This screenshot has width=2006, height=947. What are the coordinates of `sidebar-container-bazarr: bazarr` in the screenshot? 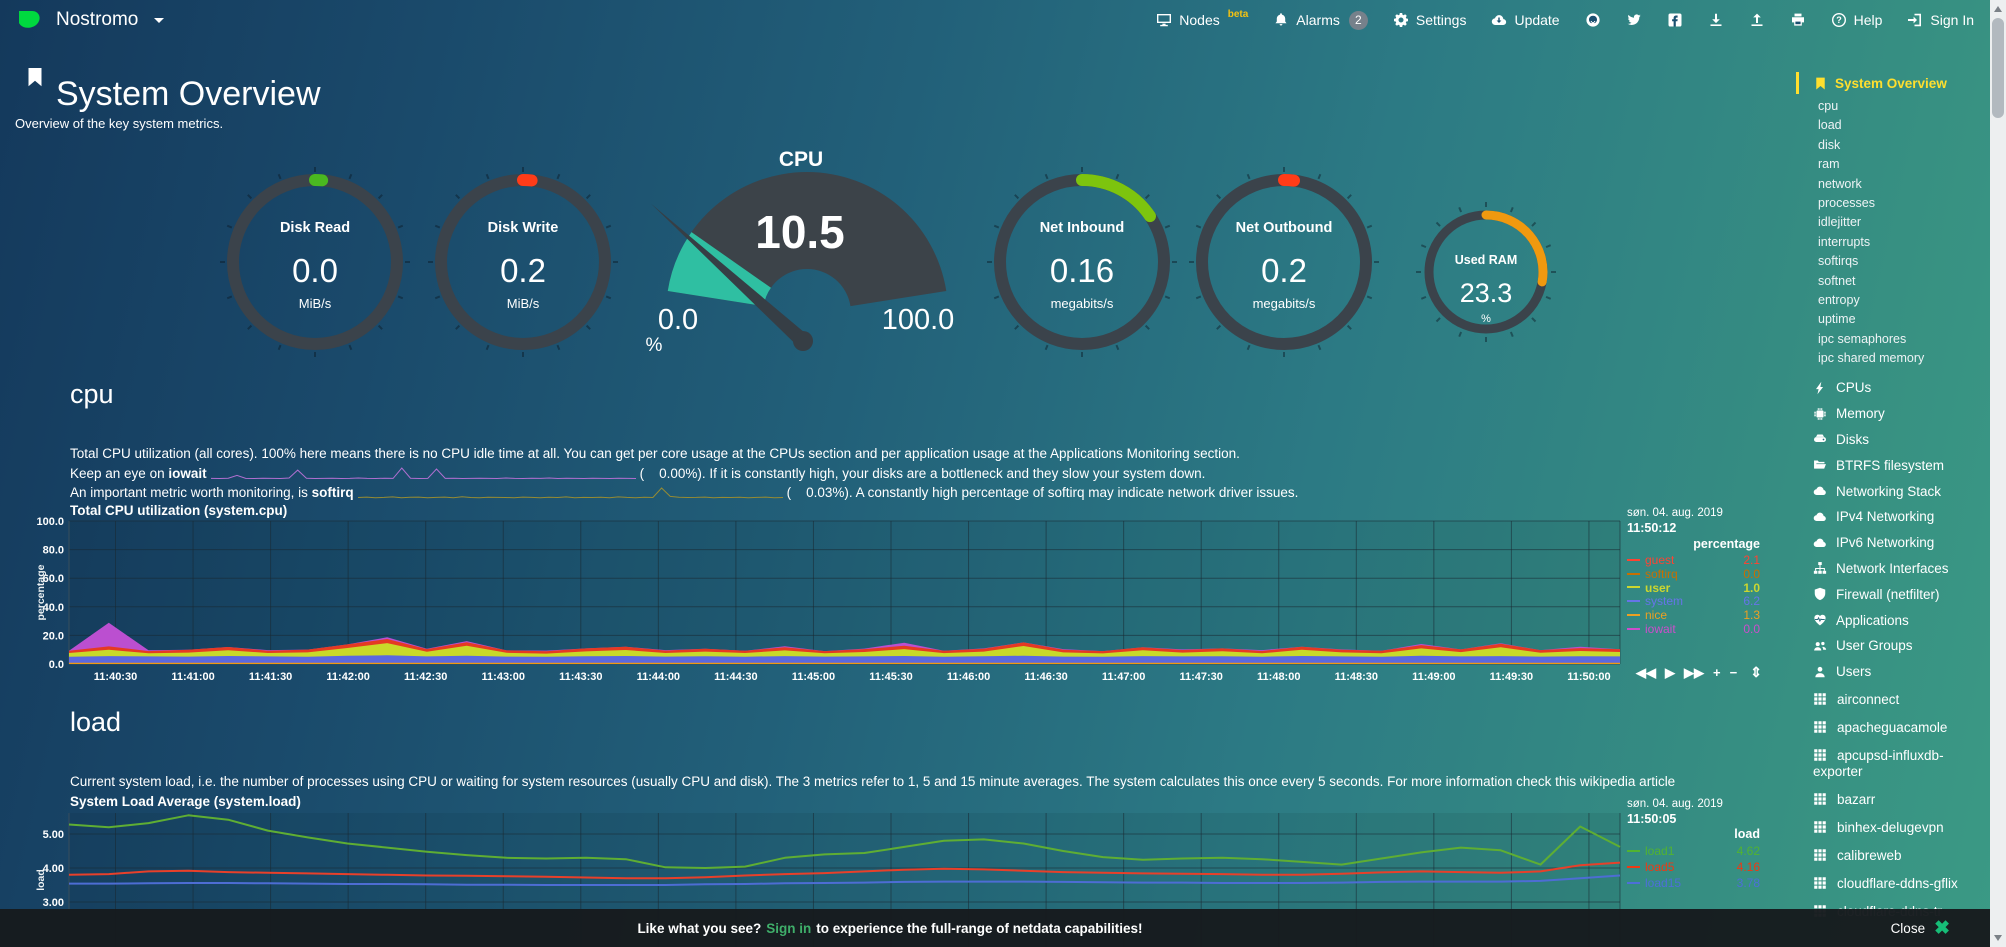 It's located at (1893, 800).